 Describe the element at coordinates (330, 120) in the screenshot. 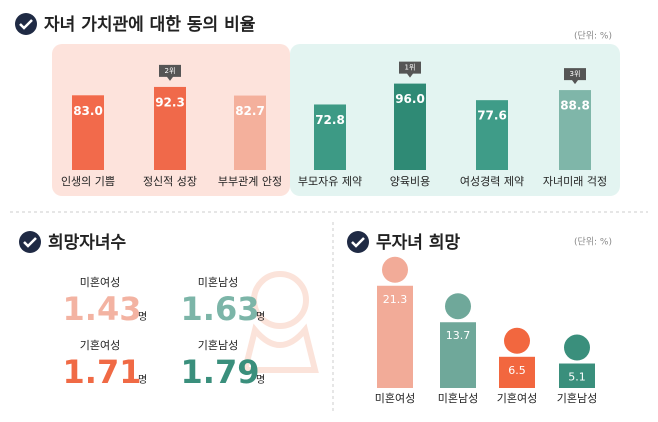

I see `value-label: 72.8` at that location.